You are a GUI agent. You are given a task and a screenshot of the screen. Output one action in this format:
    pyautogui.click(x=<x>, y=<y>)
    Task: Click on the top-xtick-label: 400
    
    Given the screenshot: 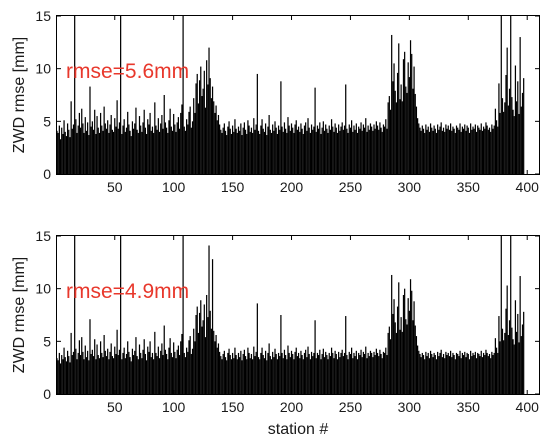 What is the action you would take?
    pyautogui.click(x=528, y=187)
    